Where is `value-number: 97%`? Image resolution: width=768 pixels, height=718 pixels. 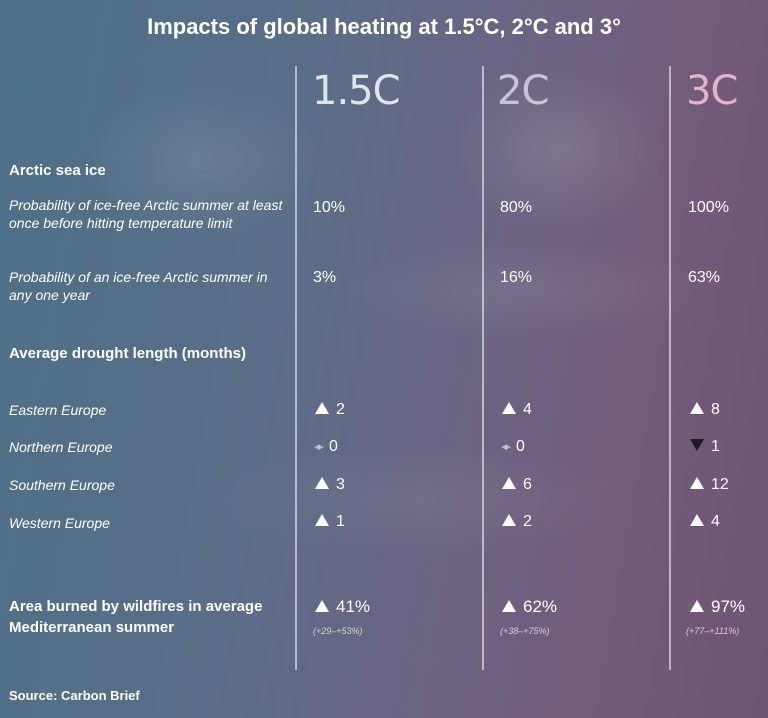
value-number: 97% is located at coordinates (728, 606).